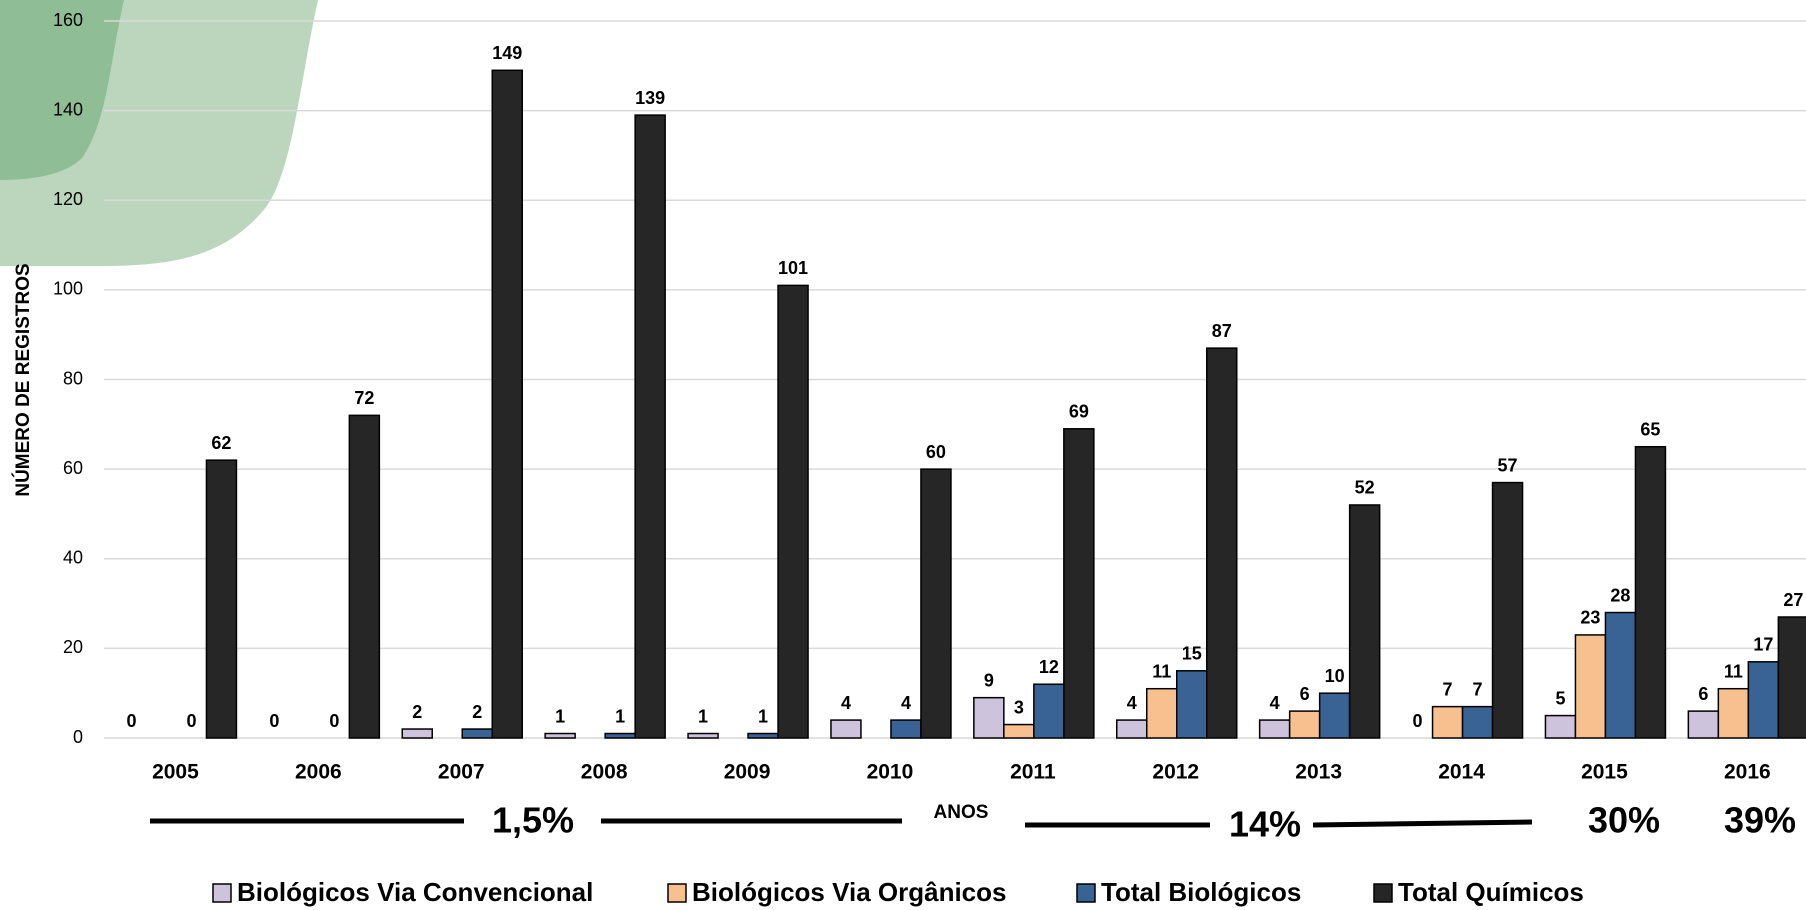 This screenshot has height=910, width=1806. What do you see at coordinates (507, 53) in the screenshot?
I see `data-label: 149` at bounding box center [507, 53].